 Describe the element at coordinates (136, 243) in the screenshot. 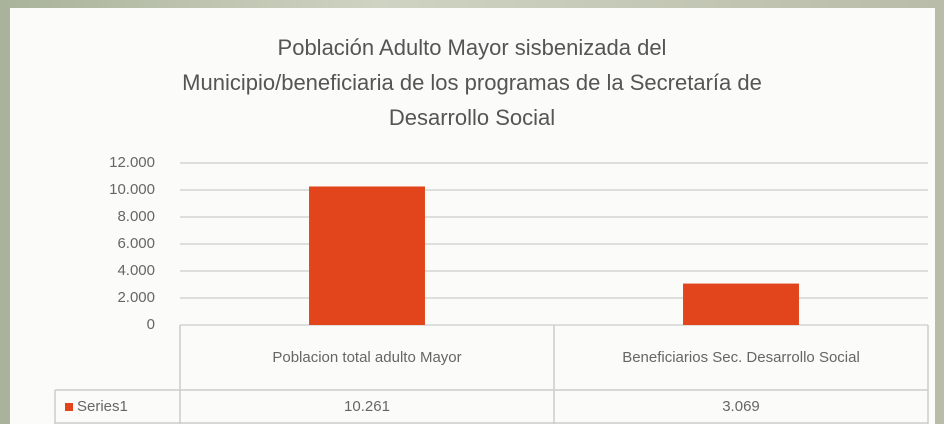

I see `y-tick-label: 6.000` at that location.